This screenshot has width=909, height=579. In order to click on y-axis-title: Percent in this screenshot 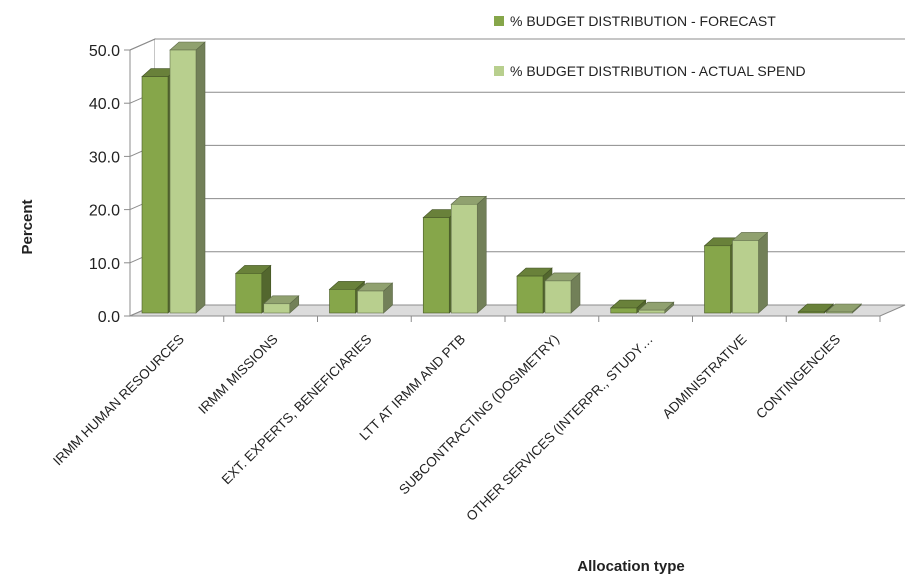, I will do `click(27, 226)`.